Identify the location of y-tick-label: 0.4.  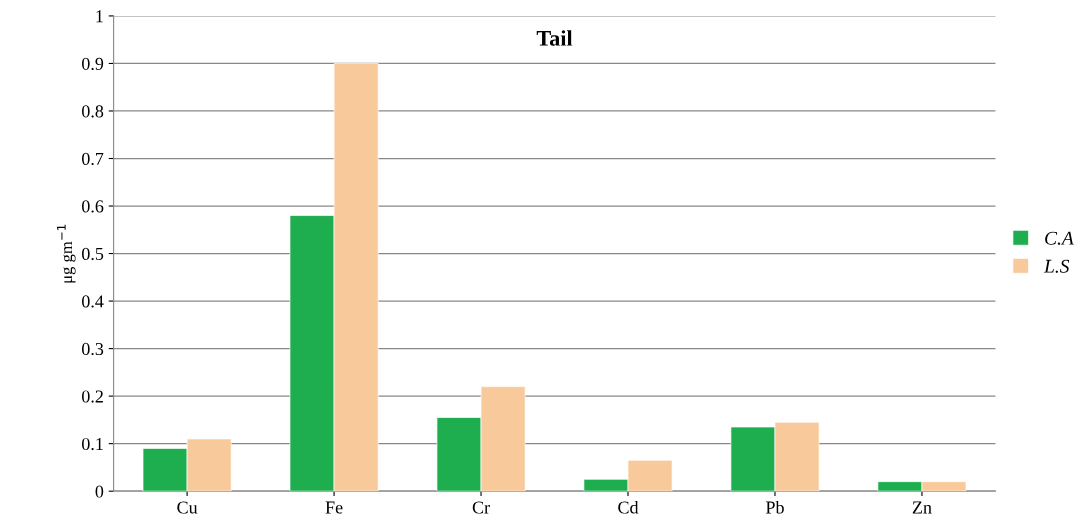
(93, 301).